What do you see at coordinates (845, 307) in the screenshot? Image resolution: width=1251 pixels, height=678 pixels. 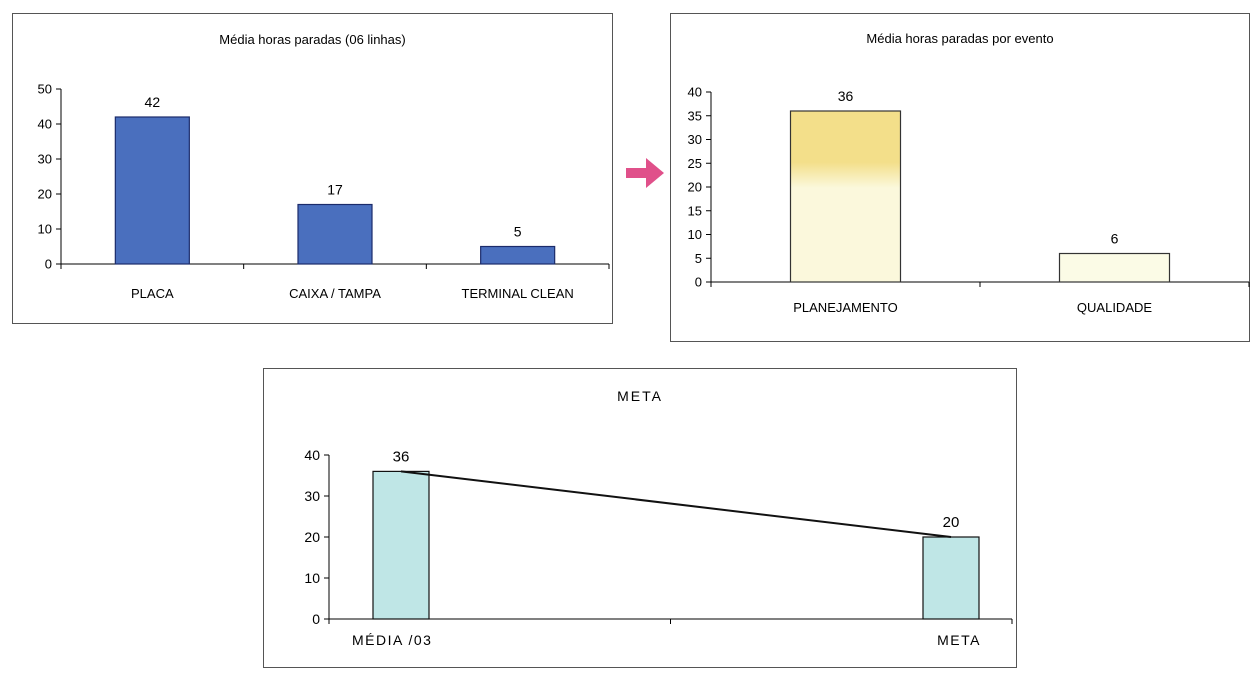 I see `category-label: PLANEJAMENTO` at bounding box center [845, 307].